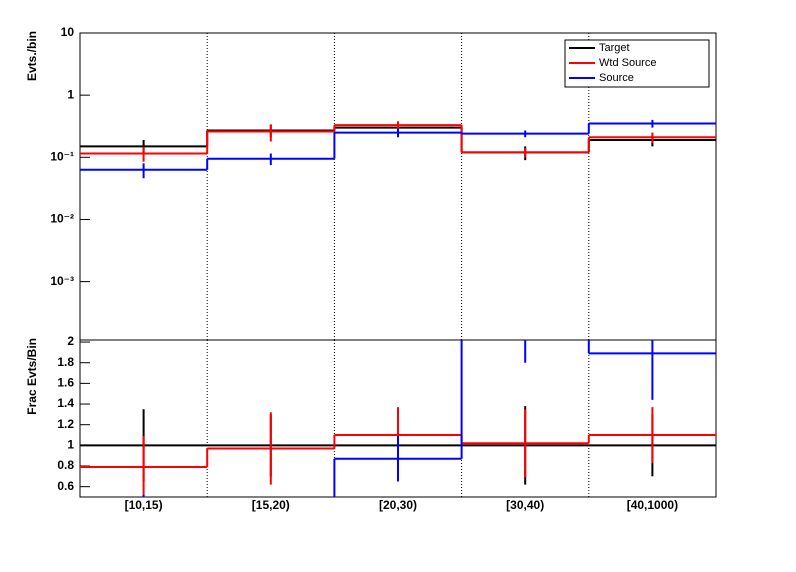  Describe the element at coordinates (65, 424) in the screenshot. I see `y-tick-label: 1.2` at that location.